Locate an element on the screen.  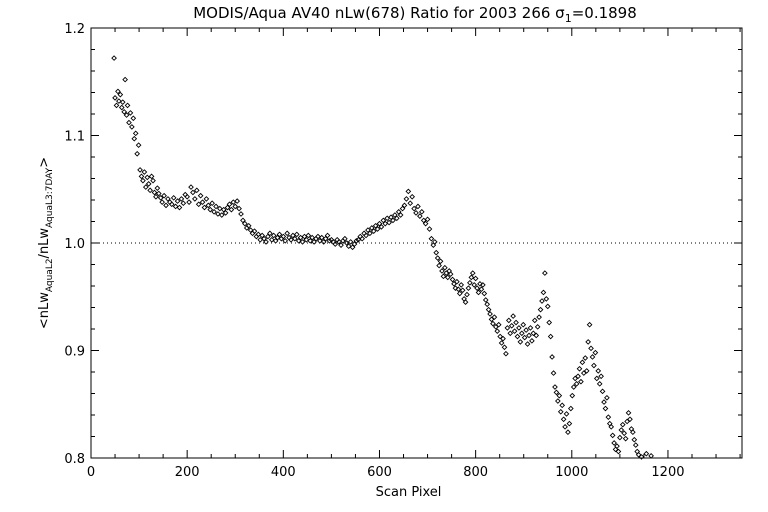
y-axis-label: <nLwAquaL2/nLwAquaL3:7DAY> is located at coordinates (46, 243).